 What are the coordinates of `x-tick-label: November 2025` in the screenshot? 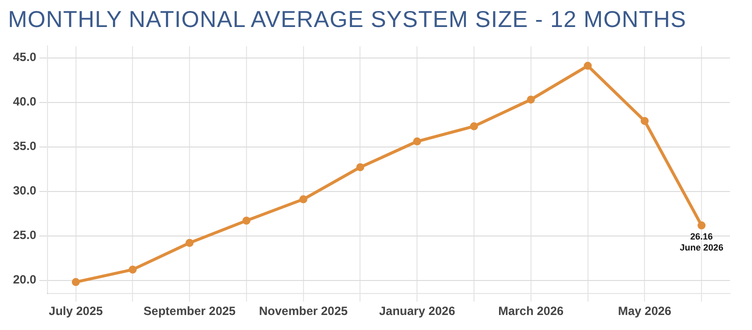 It's located at (303, 311).